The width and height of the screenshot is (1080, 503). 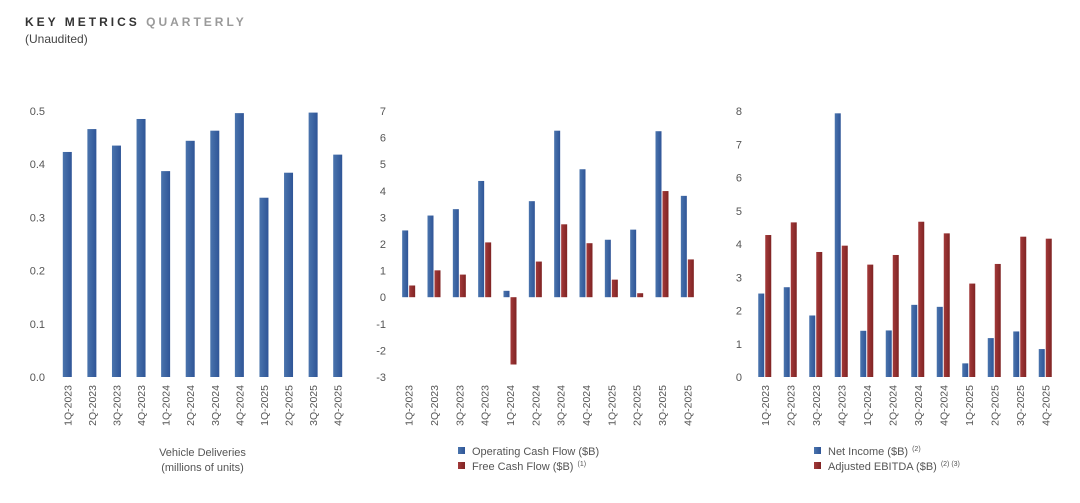 What do you see at coordinates (739, 278) in the screenshot?
I see `y-tick-label: 3` at bounding box center [739, 278].